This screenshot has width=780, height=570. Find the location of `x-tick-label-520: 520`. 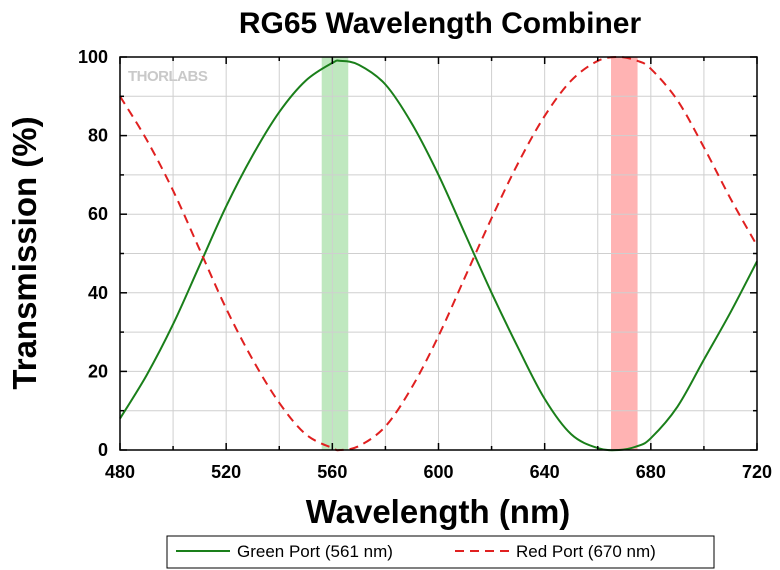

x-tick-label-520: 520 is located at coordinates (226, 472).